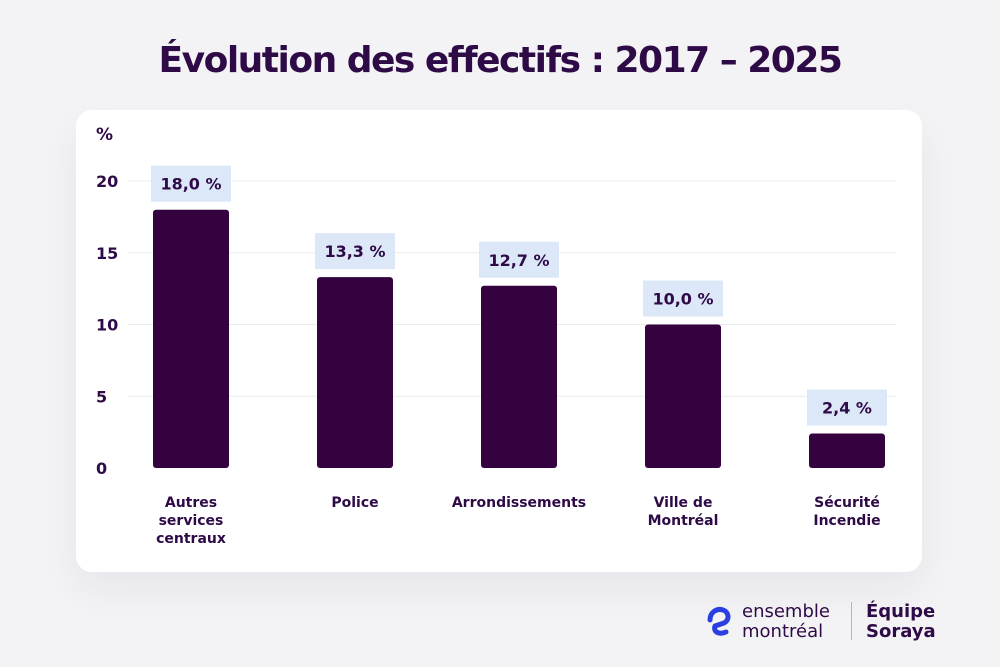 The height and width of the screenshot is (667, 1000). I want to click on data-label: 13,3 %, so click(354, 251).